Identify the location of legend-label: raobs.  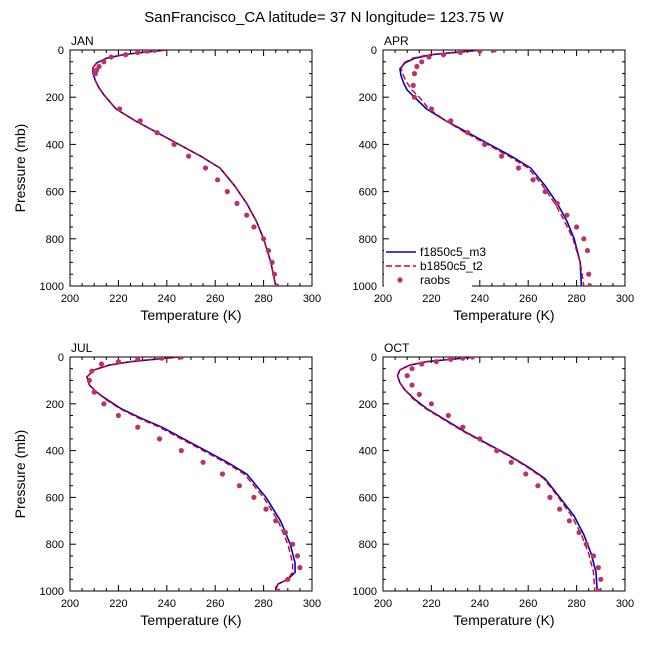
(435, 280).